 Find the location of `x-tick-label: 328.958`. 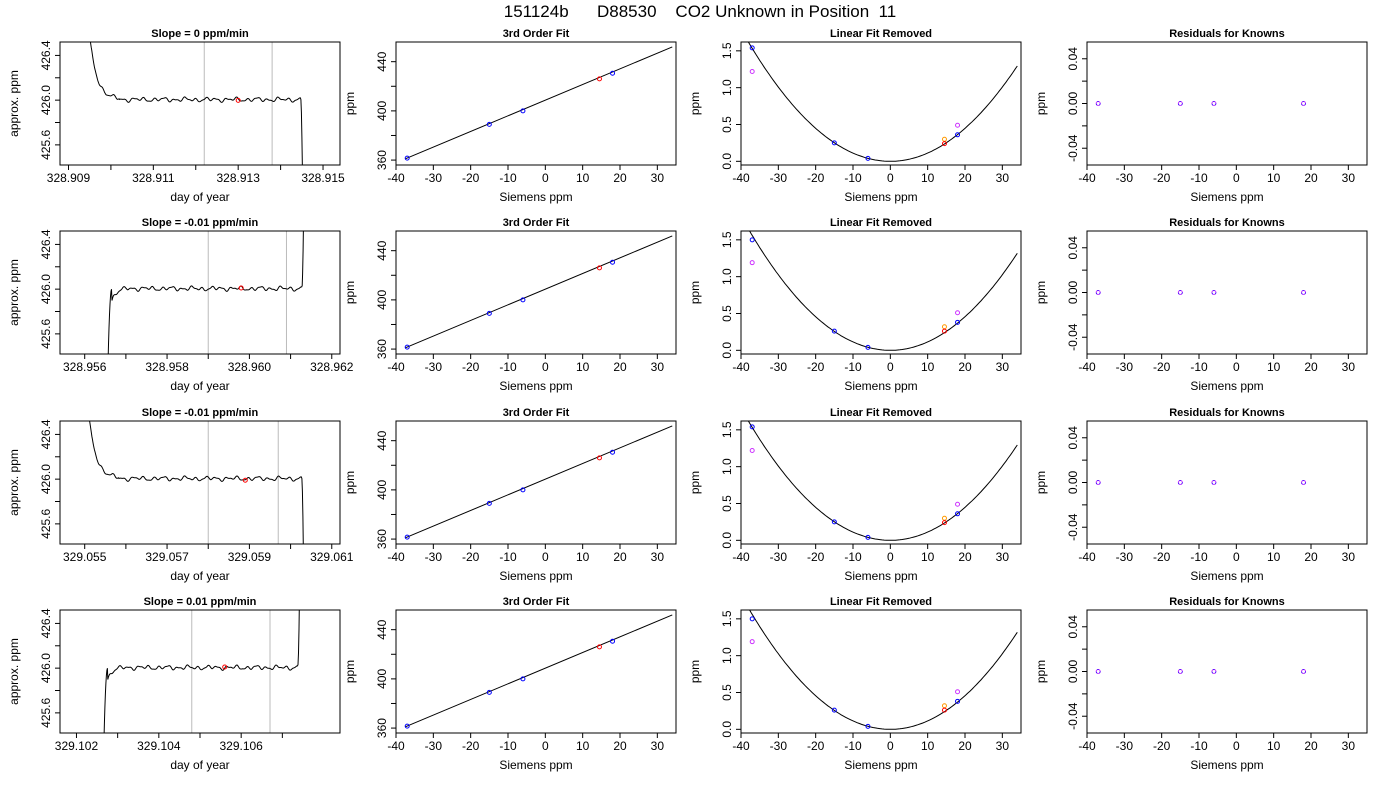

x-tick-label: 328.958 is located at coordinates (167, 367).